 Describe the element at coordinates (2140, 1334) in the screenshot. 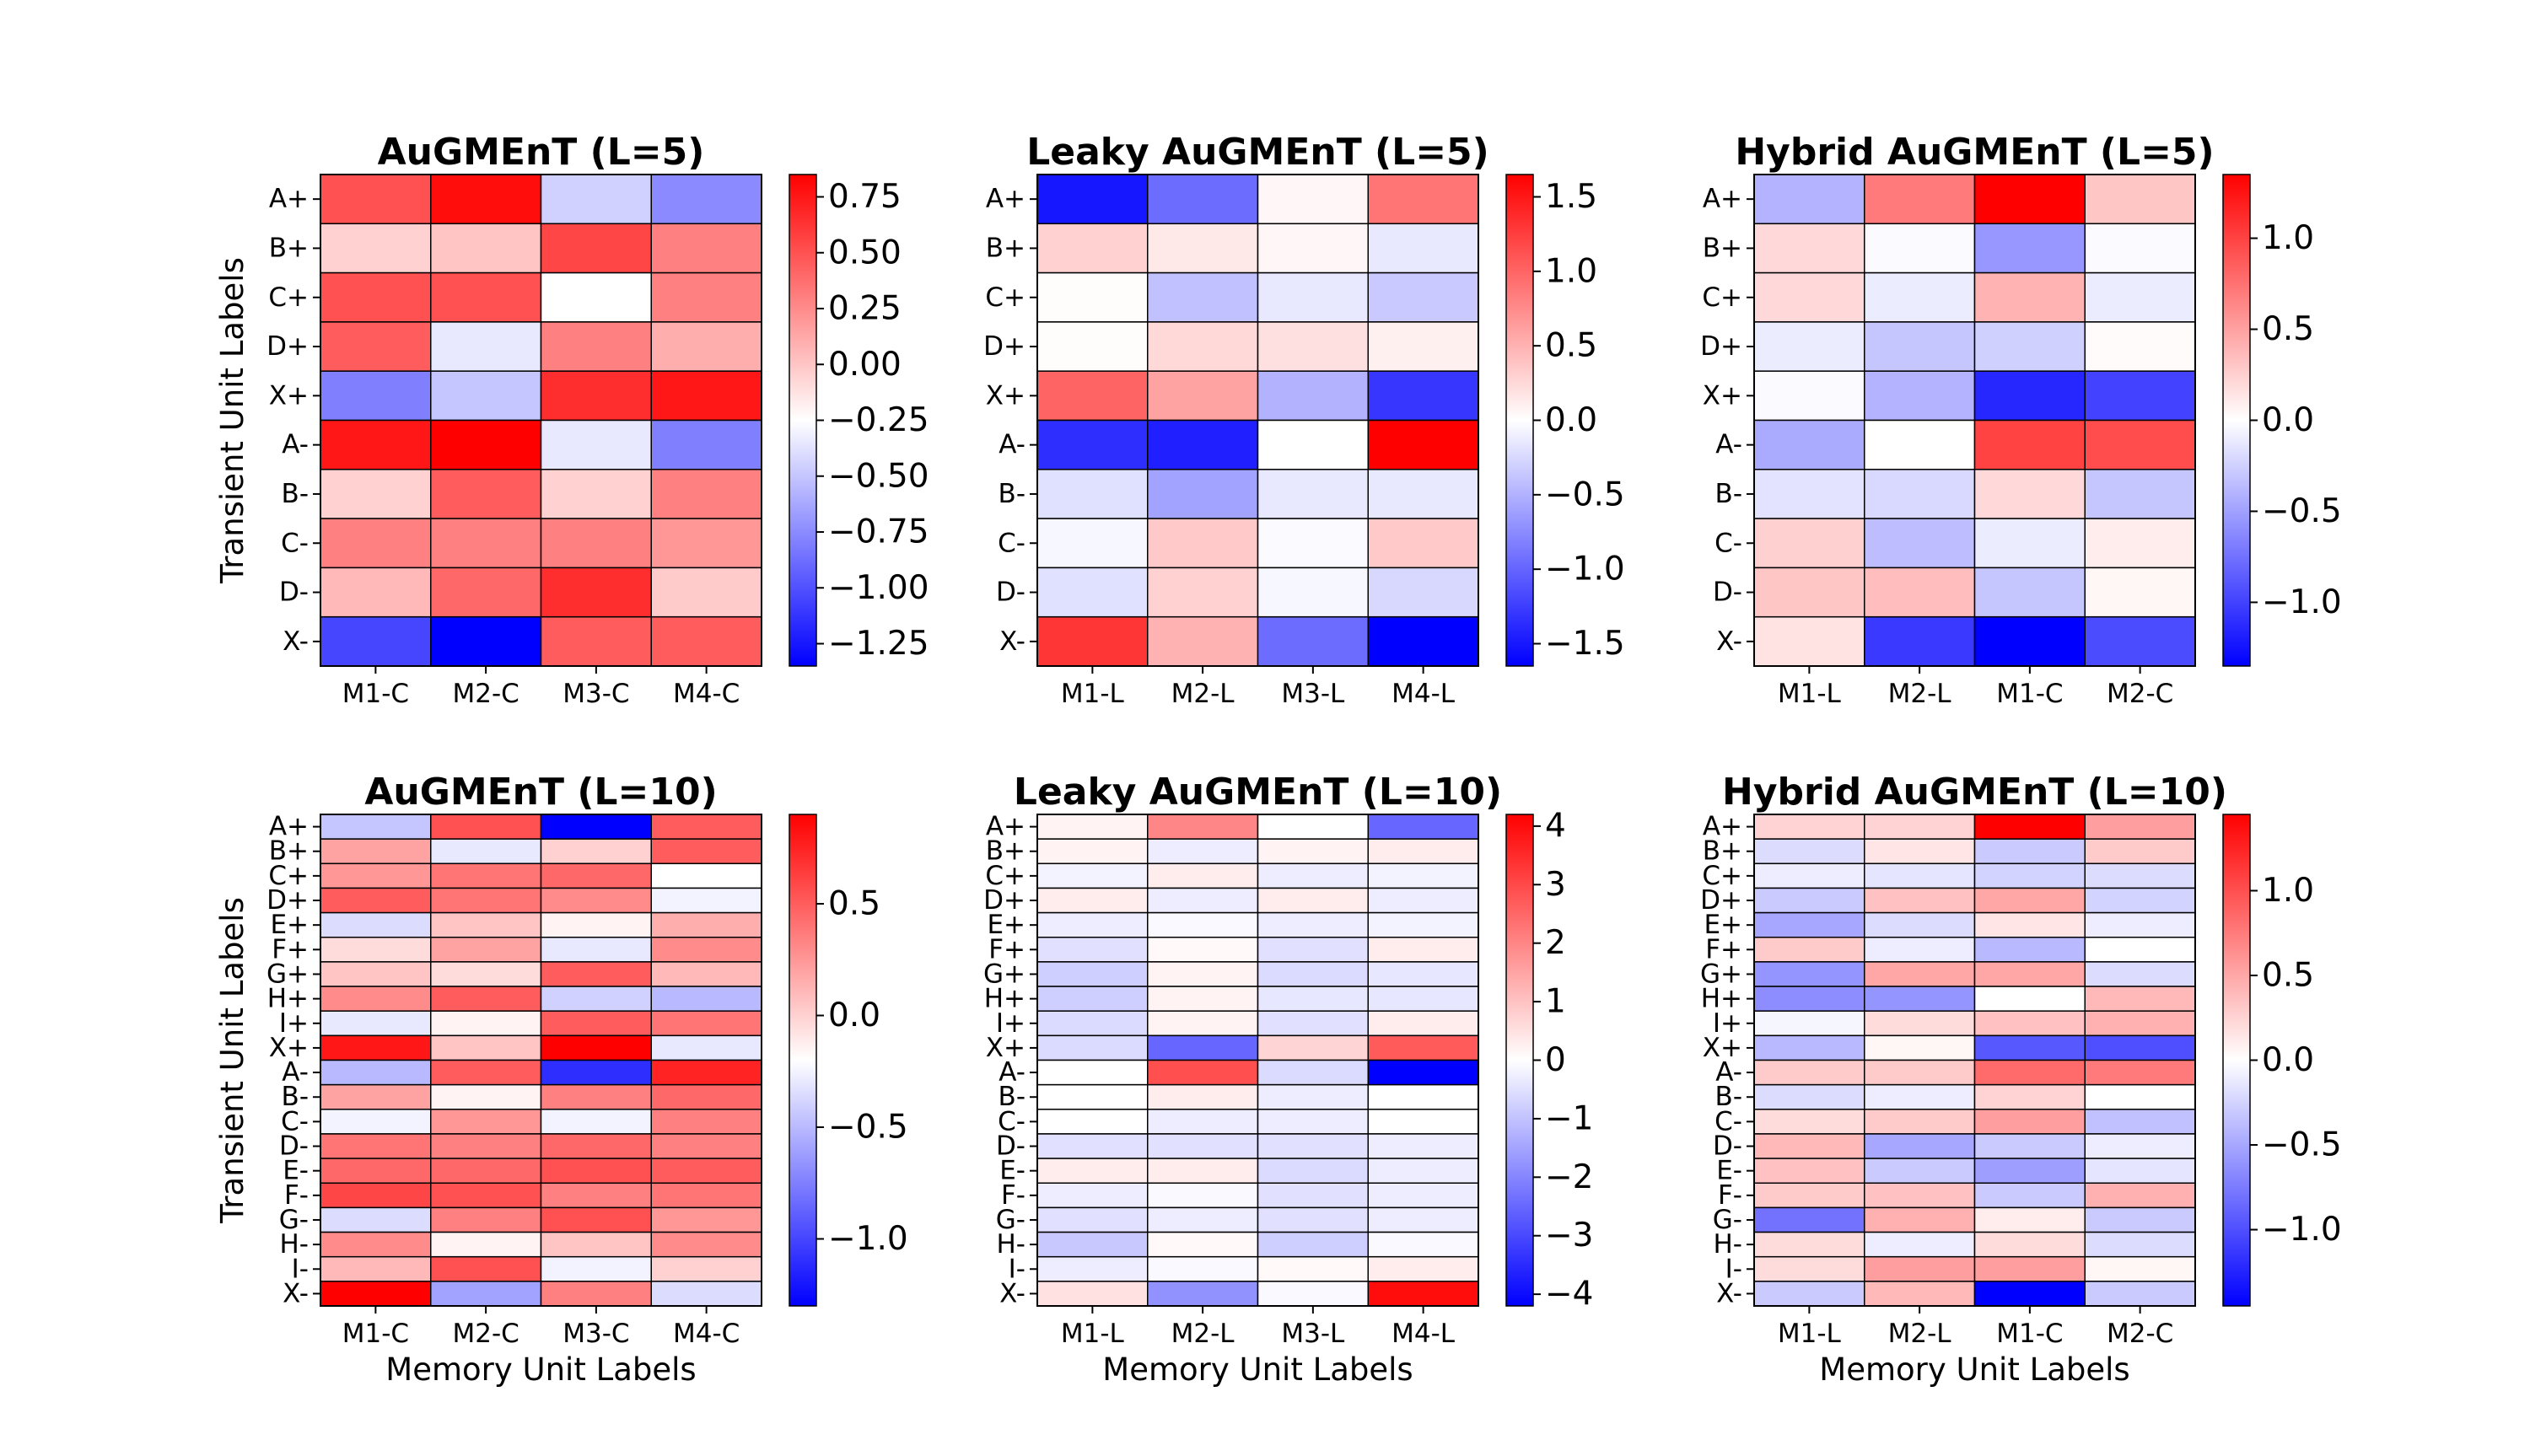

I see `x-tick-label: M2-C` at that location.